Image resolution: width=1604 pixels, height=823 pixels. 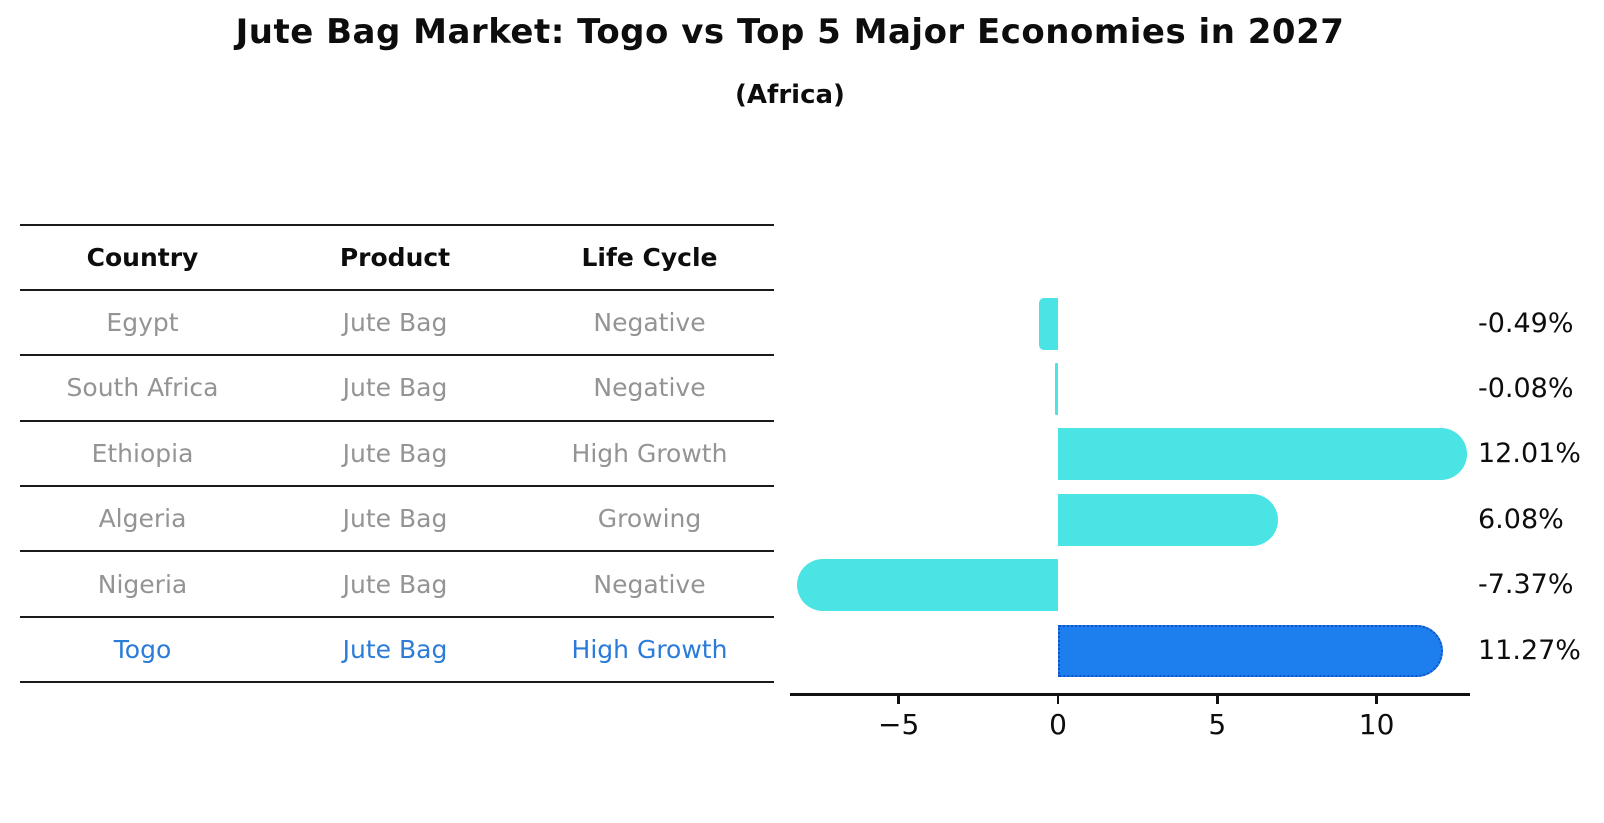 I want to click on table-row: South Africa Jute Bag Negative, so click(x=397, y=389).